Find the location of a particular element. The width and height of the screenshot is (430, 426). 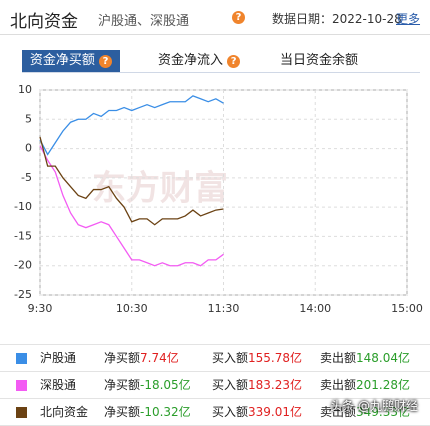

tab: 资金净流入 ? is located at coordinates (199, 61).